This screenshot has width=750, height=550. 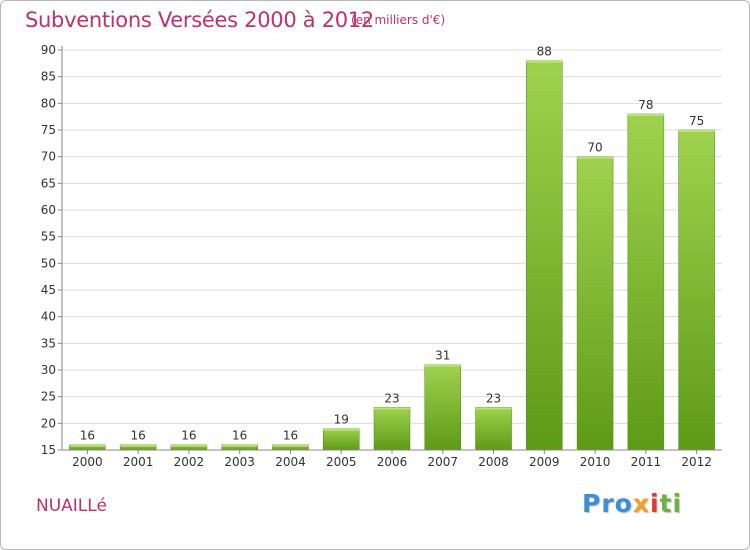 I want to click on x-tick-label: 2001, so click(x=138, y=462).